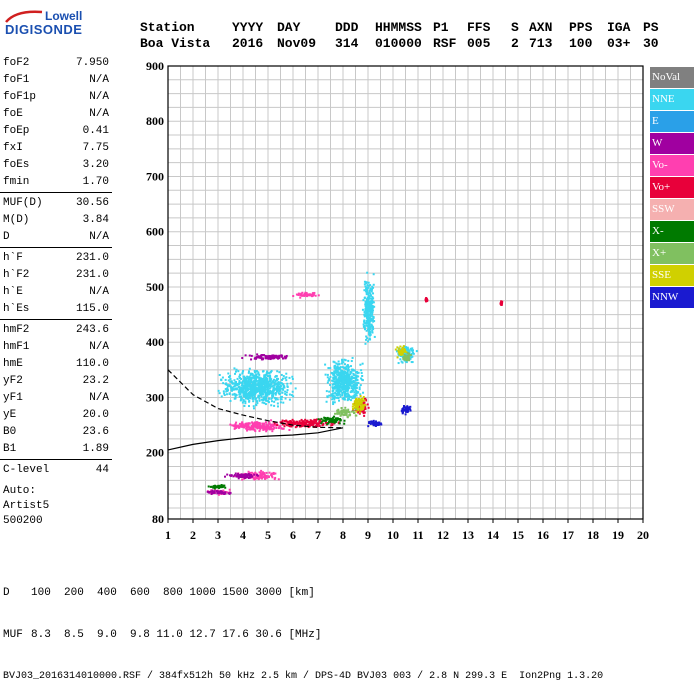 The height and width of the screenshot is (698, 700). What do you see at coordinates (13, 148) in the screenshot?
I see `param-name: fxI` at bounding box center [13, 148].